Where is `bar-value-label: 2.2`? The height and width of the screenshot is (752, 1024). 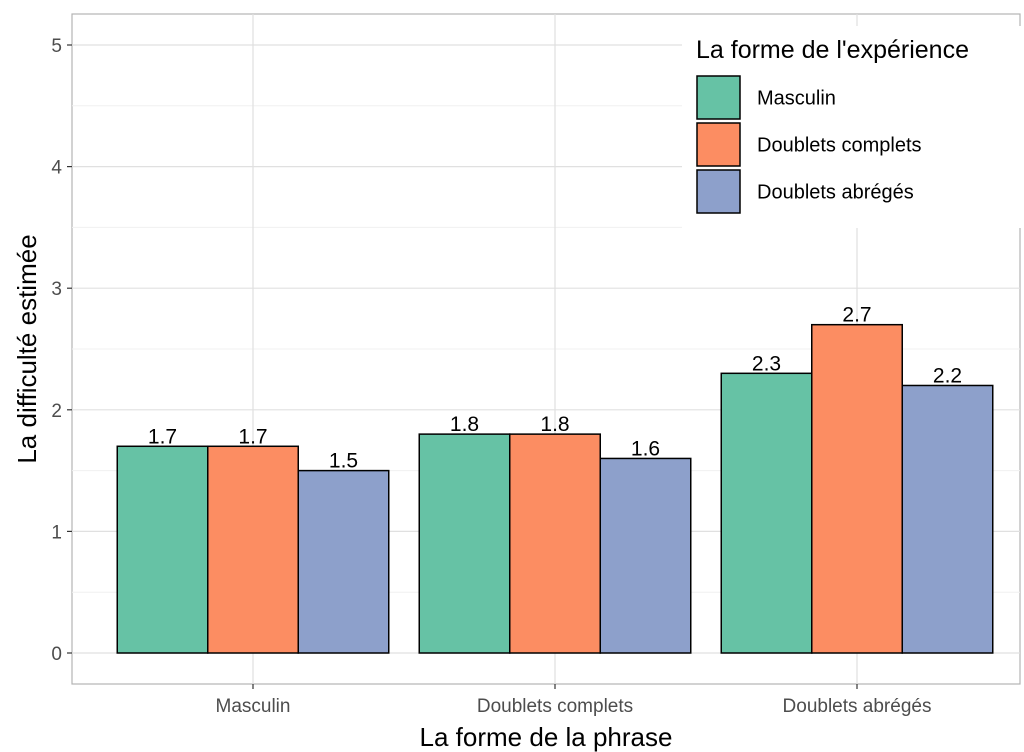
bar-value-label: 2.2 is located at coordinates (947, 375).